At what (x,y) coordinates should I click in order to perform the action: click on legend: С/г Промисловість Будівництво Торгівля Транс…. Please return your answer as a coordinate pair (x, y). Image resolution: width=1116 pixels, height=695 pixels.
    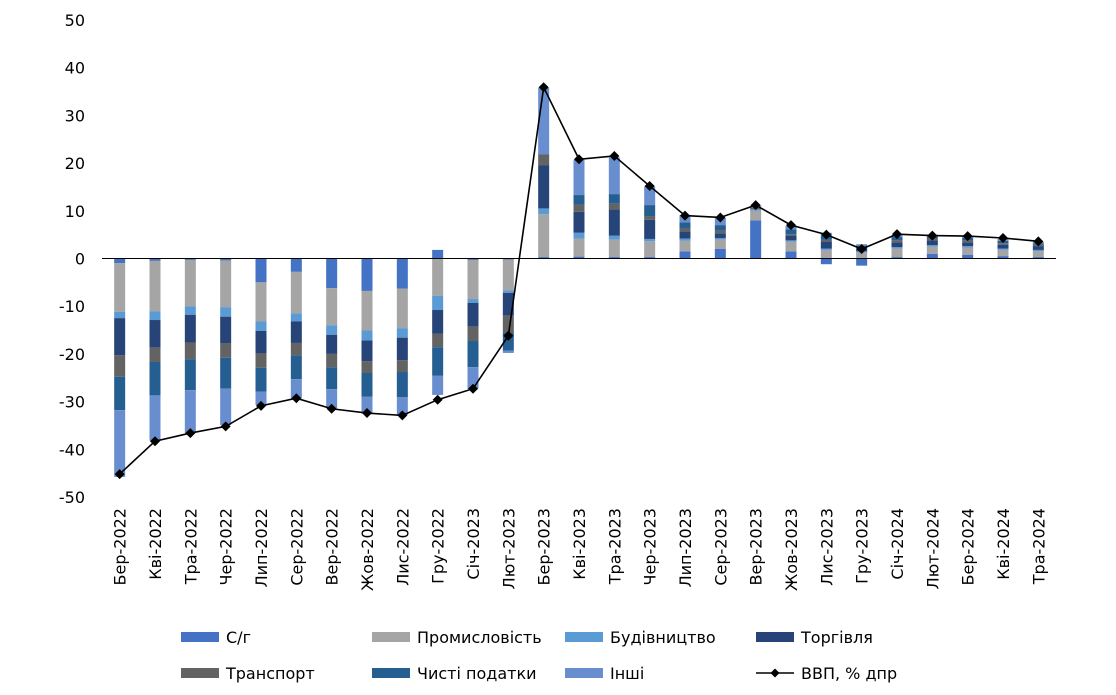
    Looking at the image, I should click on (539, 655).